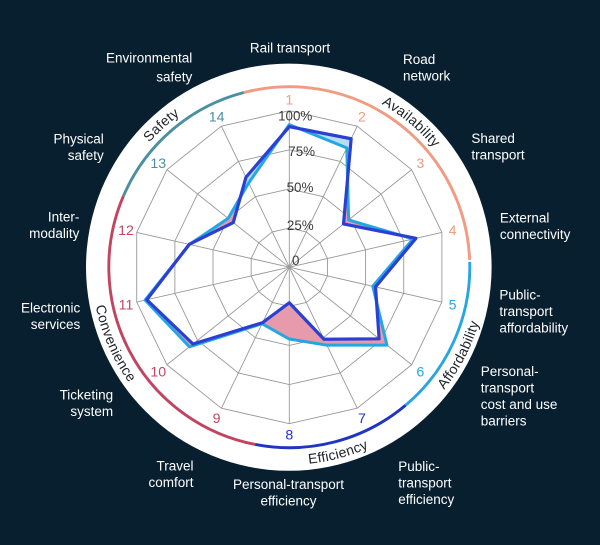  I want to click on svg-text: Inter-, so click(64, 216).